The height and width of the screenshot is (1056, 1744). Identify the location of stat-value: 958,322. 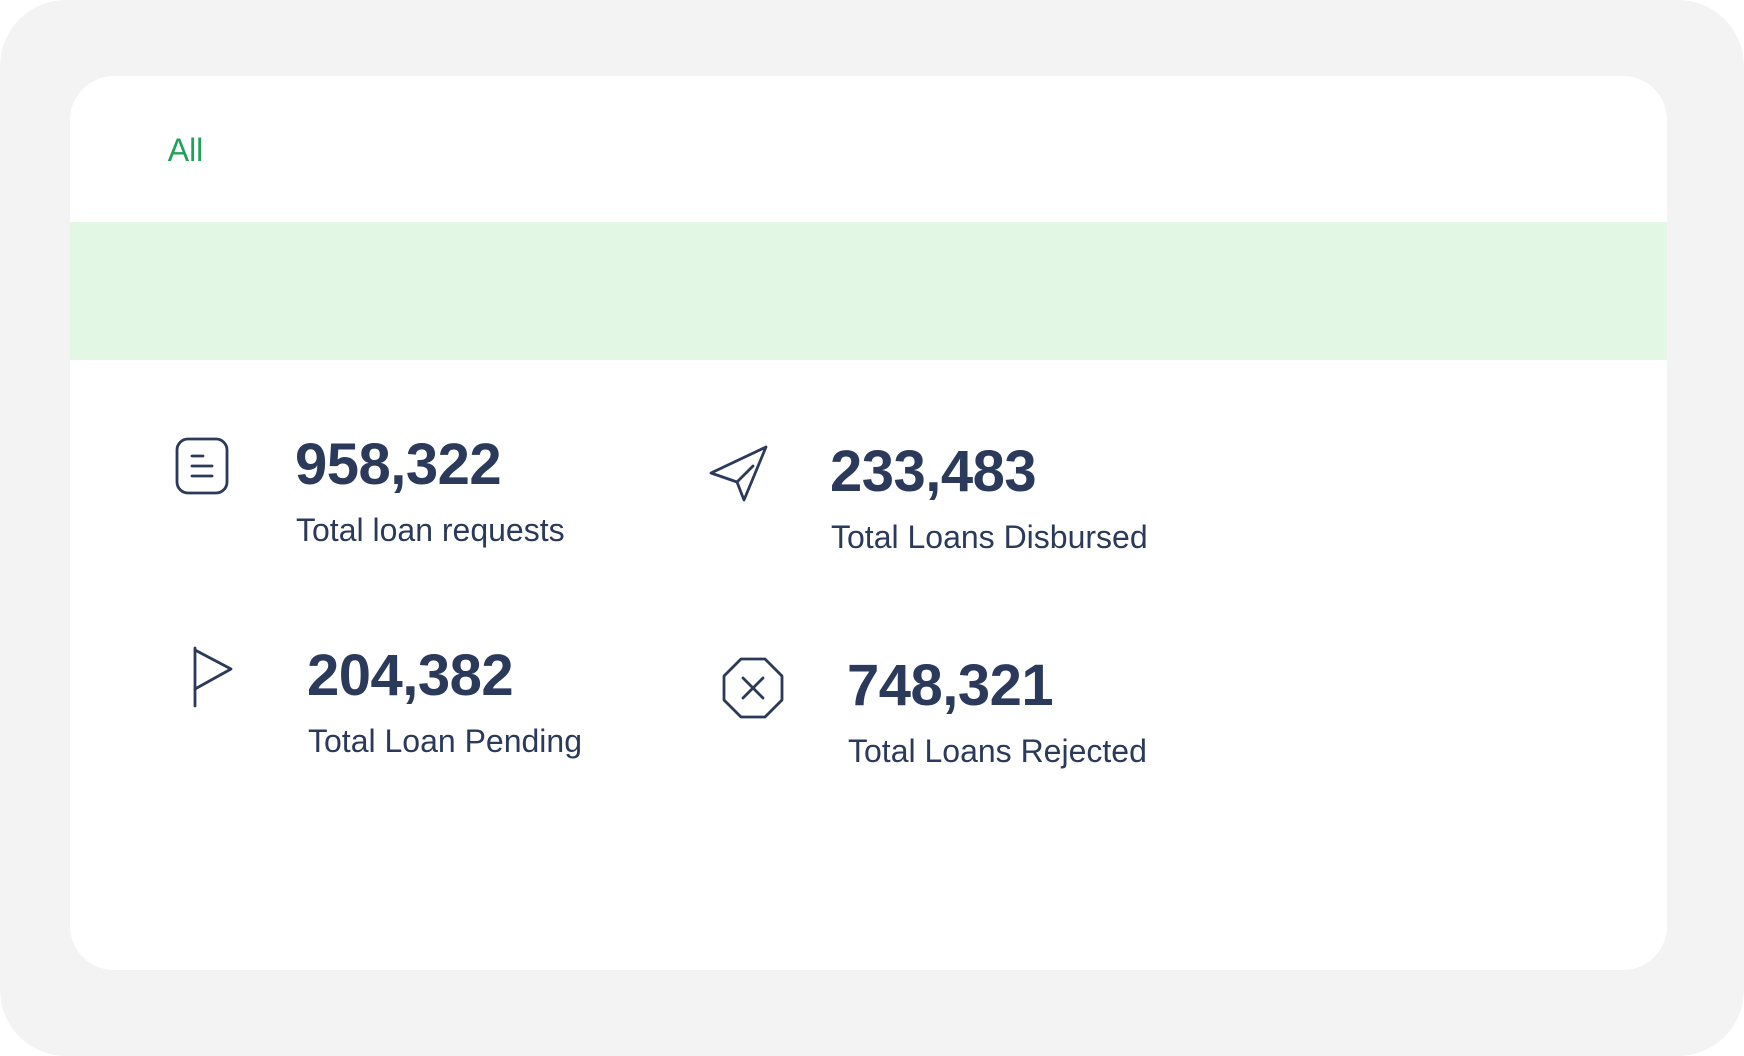
(398, 464).